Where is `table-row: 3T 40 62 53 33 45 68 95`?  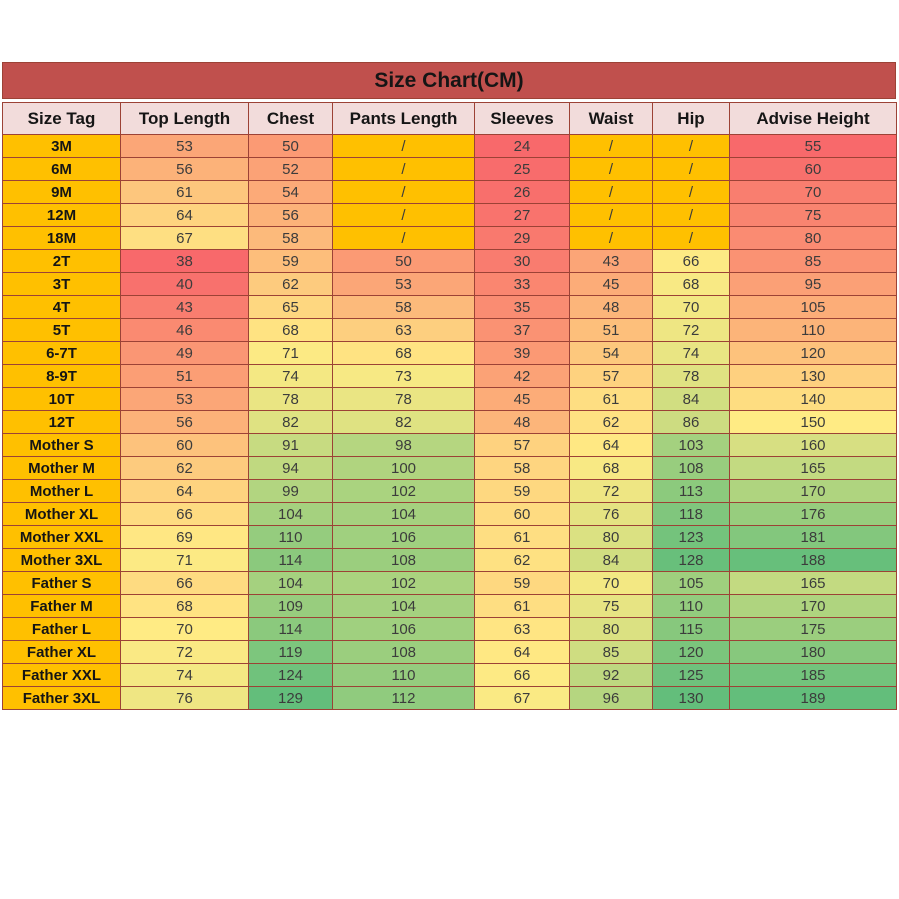 table-row: 3T 40 62 53 33 45 68 95 is located at coordinates (449, 284).